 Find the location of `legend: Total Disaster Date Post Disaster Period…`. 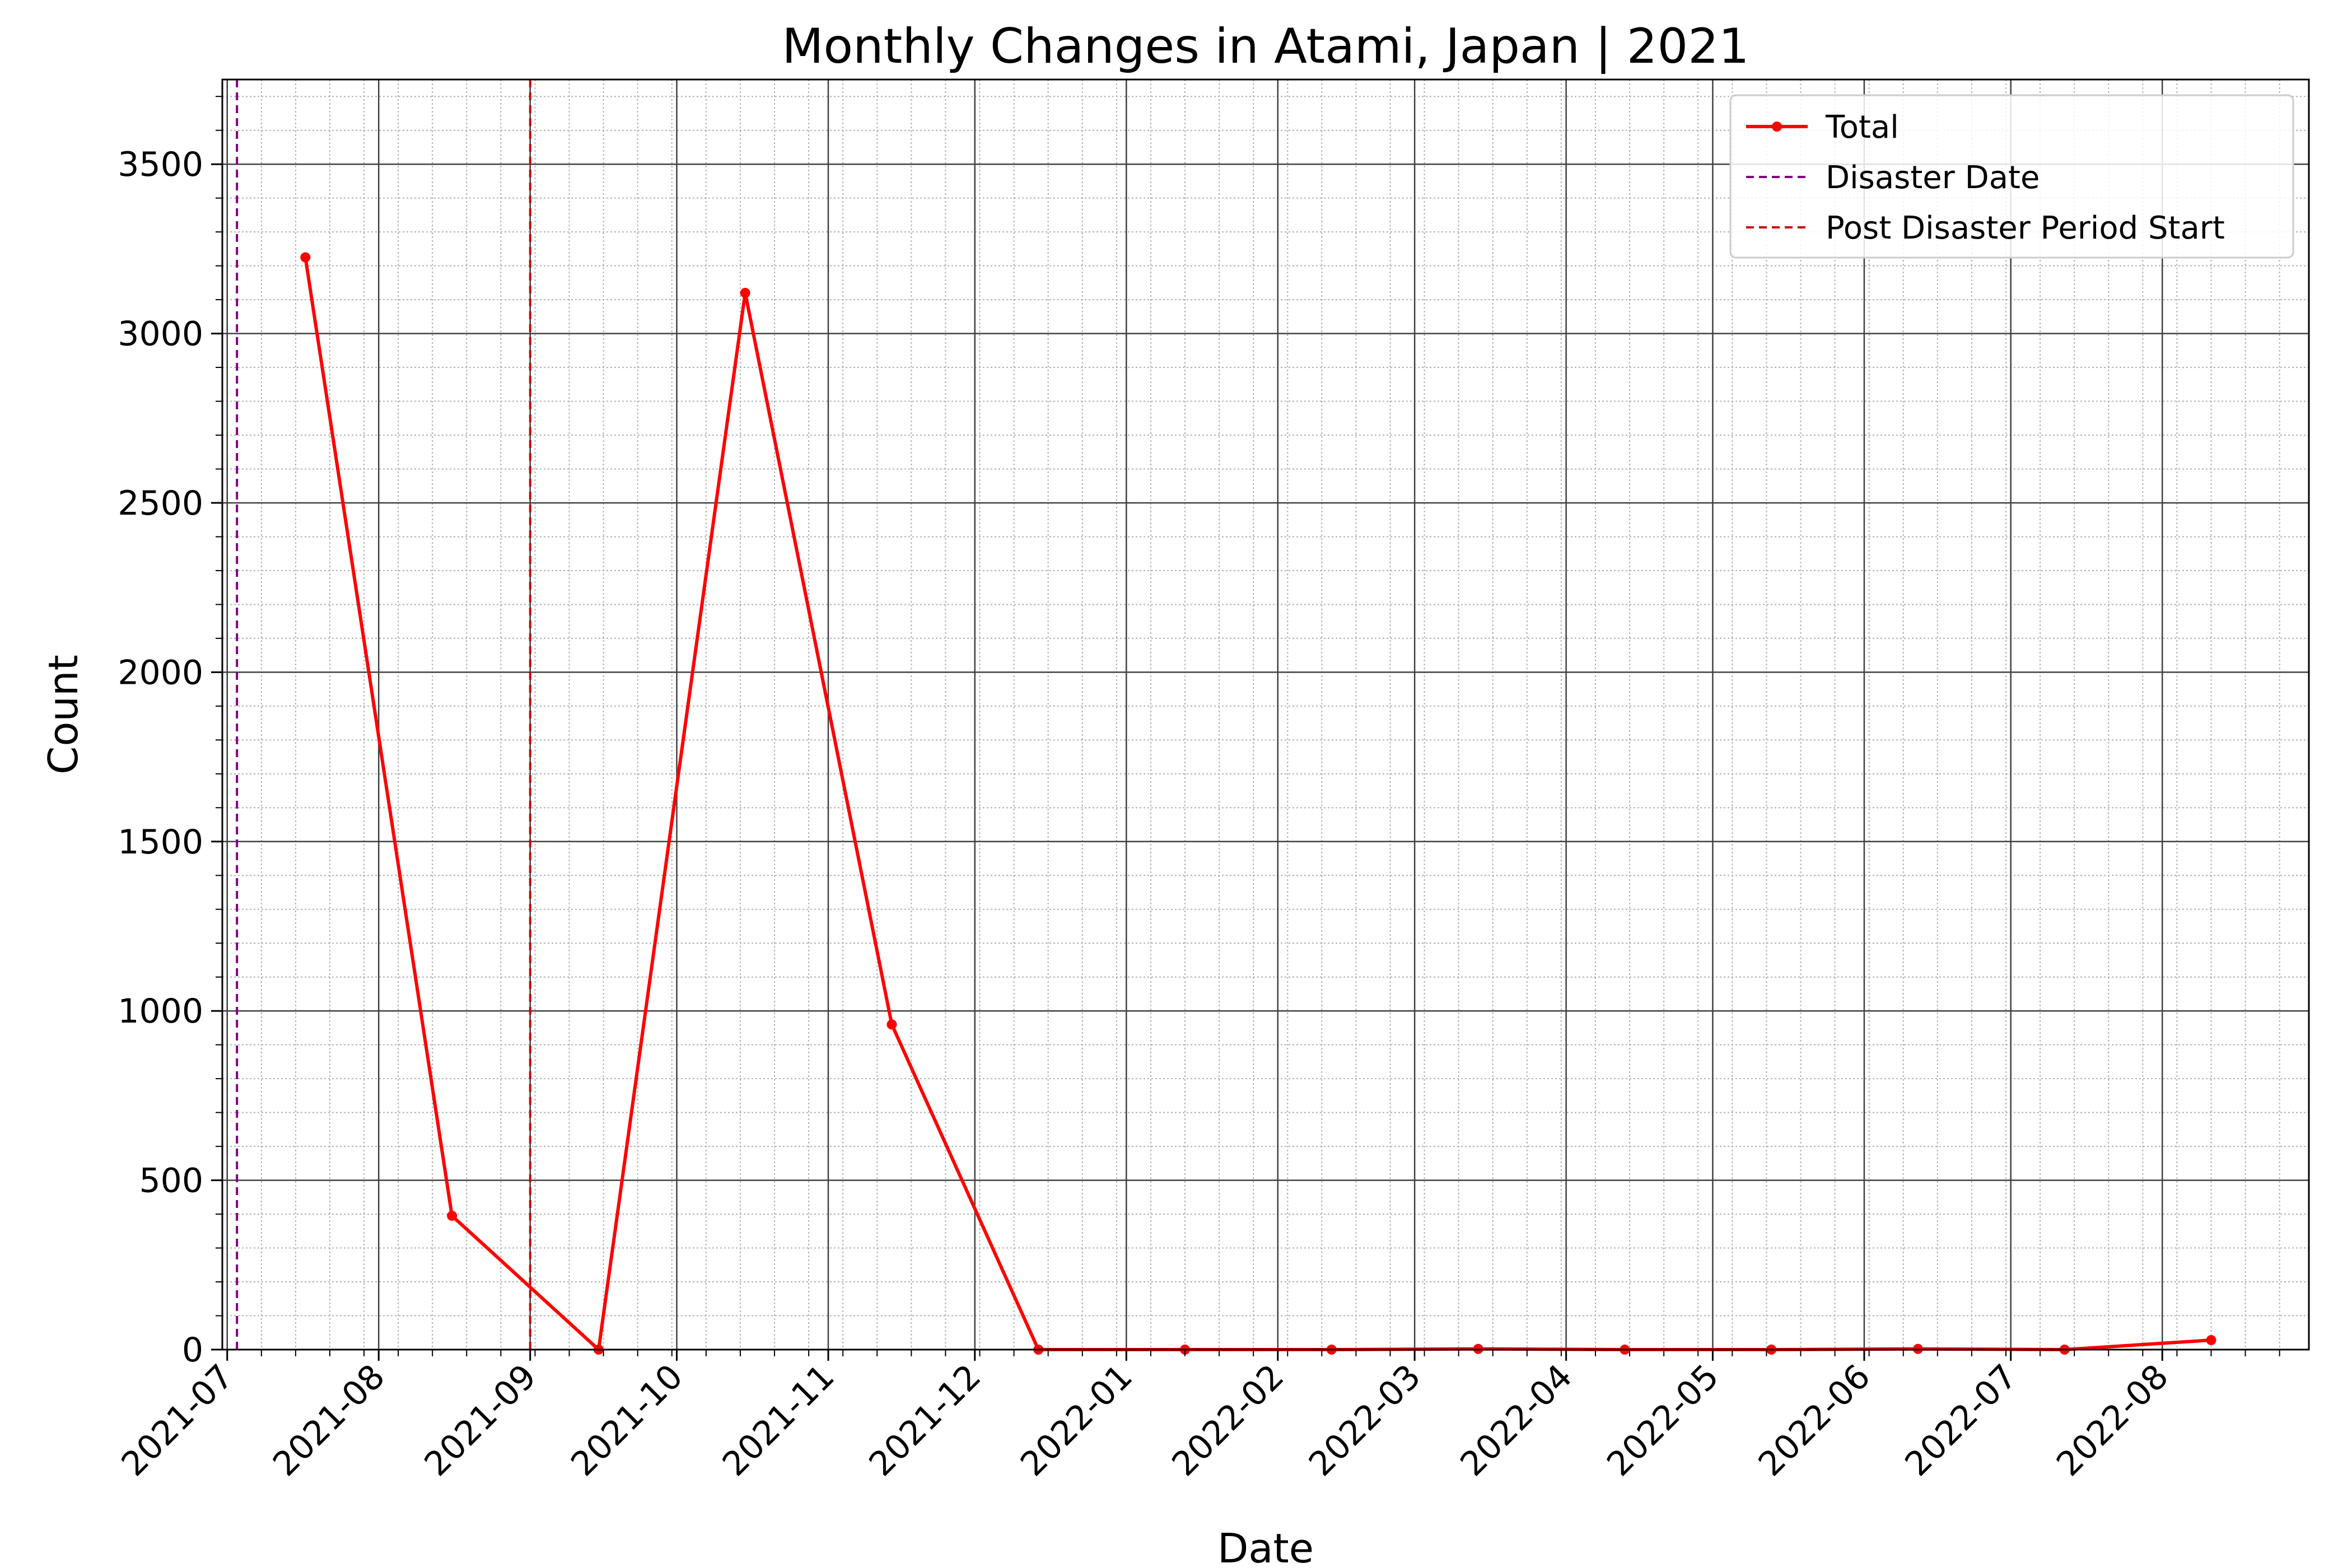

legend: Total Disaster Date Post Disaster Period… is located at coordinates (2012, 177).